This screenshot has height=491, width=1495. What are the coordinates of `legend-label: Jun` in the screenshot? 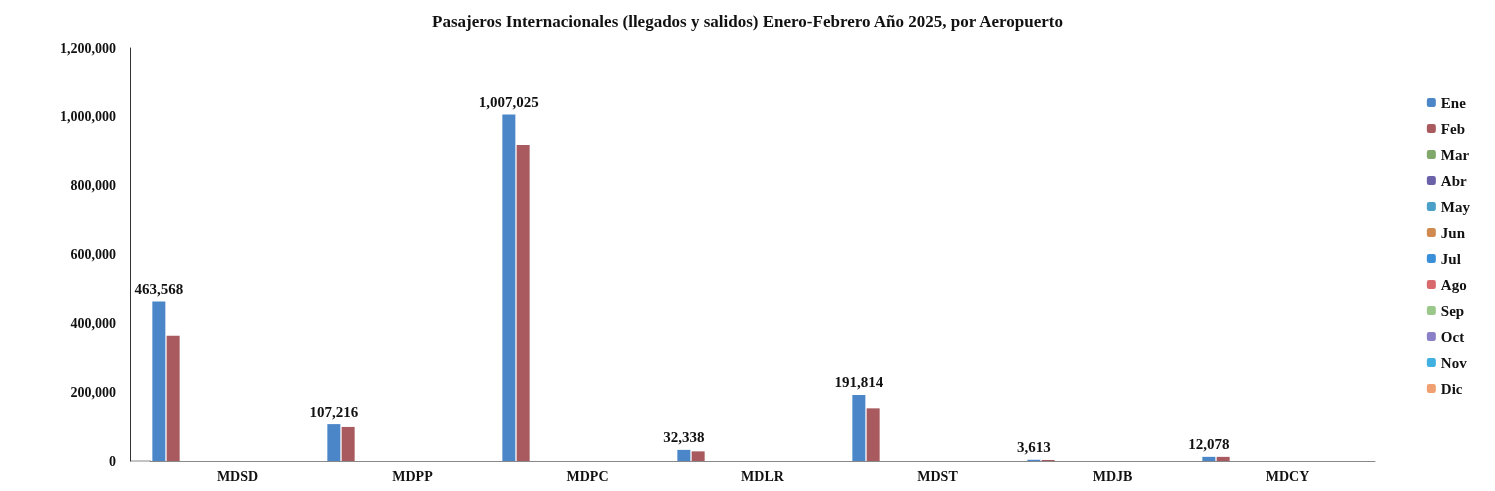 It's located at (1453, 232).